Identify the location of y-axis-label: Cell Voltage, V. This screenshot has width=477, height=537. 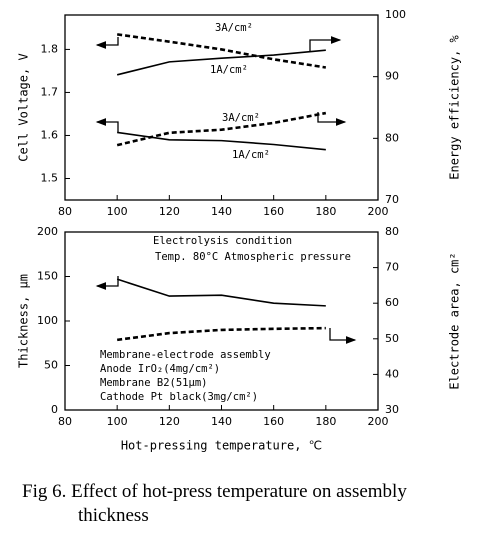
(24, 107).